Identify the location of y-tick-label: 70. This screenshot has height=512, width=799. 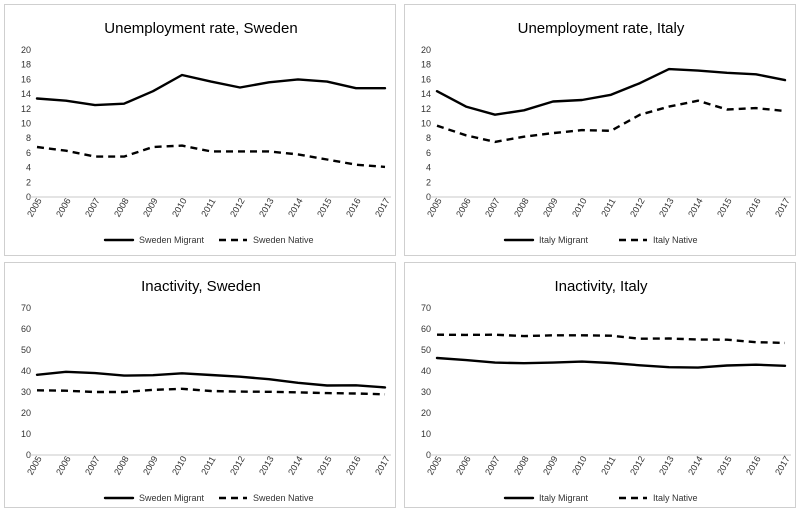
(26, 308).